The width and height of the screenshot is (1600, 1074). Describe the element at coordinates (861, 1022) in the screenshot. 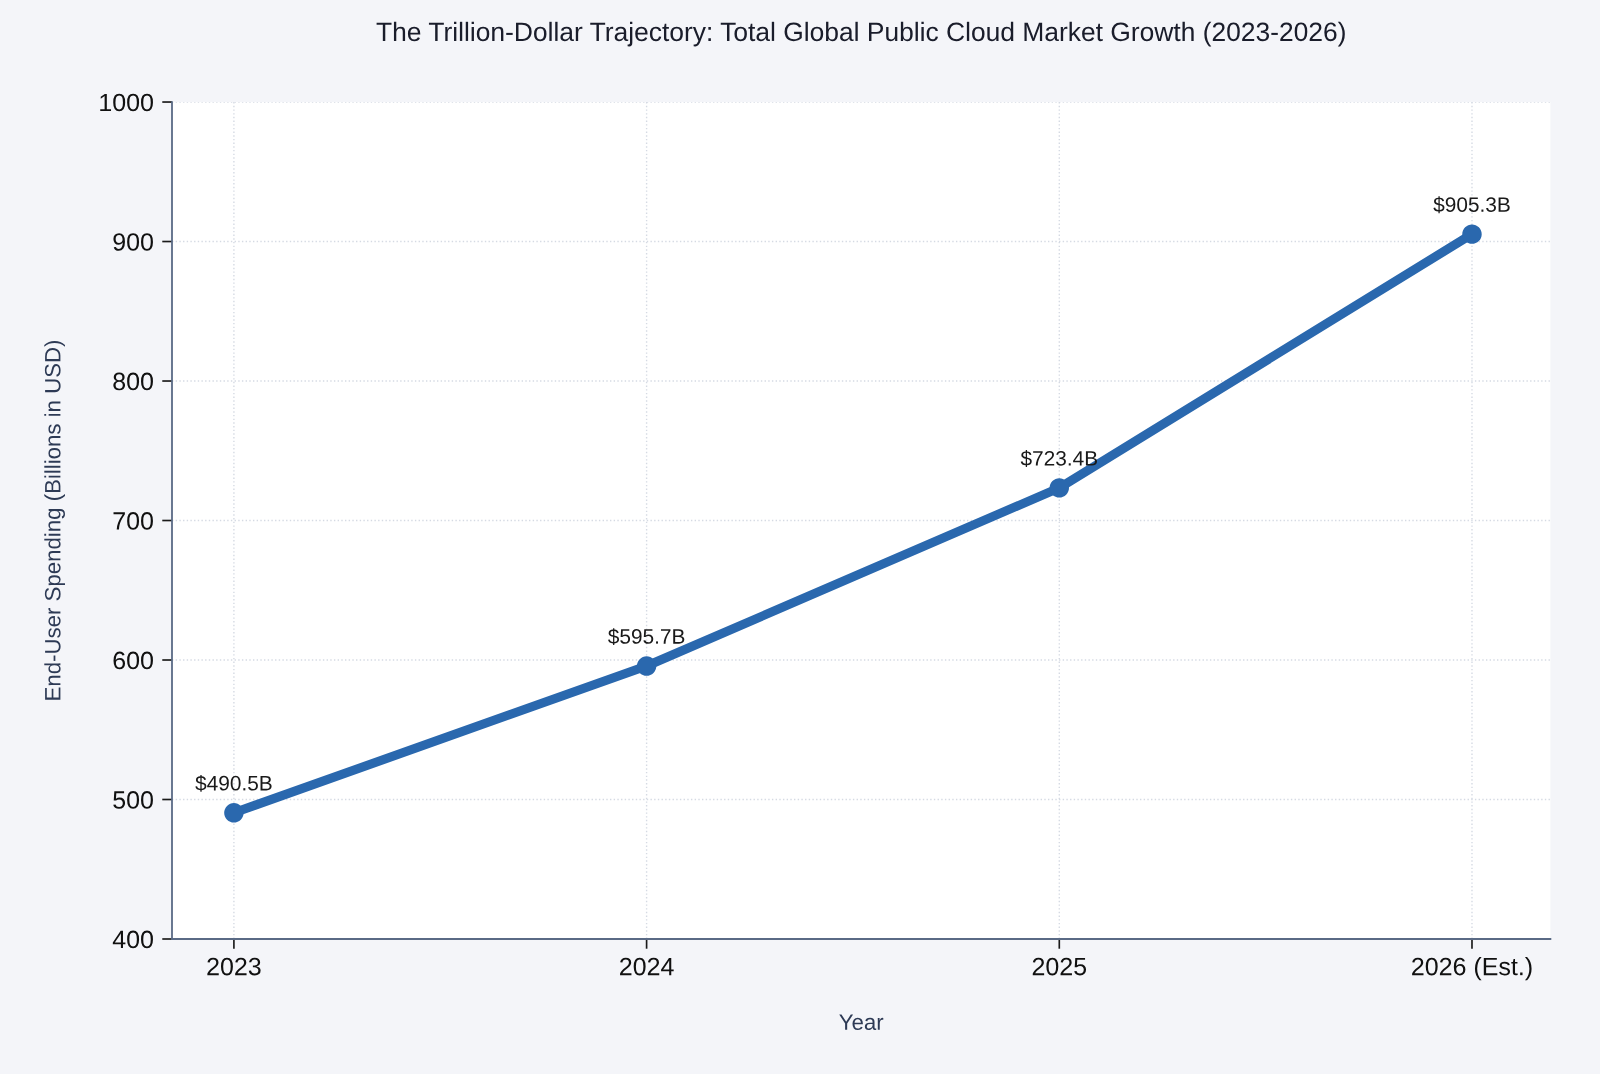

I see `x-axis-title: Year` at that location.